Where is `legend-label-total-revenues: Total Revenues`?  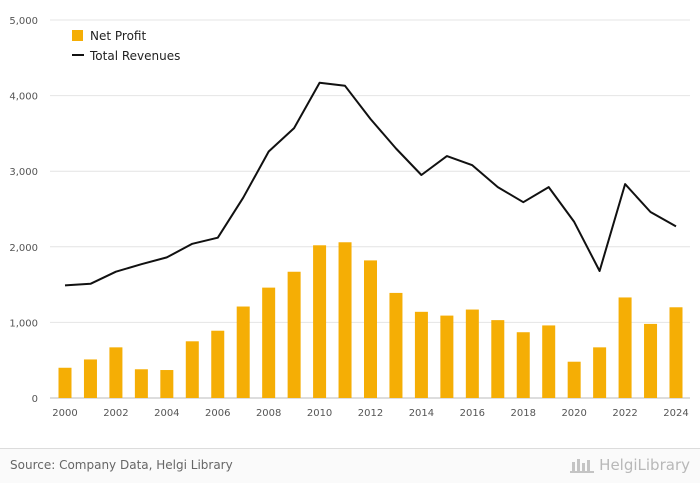 legend-label-total-revenues: Total Revenues is located at coordinates (134, 56).